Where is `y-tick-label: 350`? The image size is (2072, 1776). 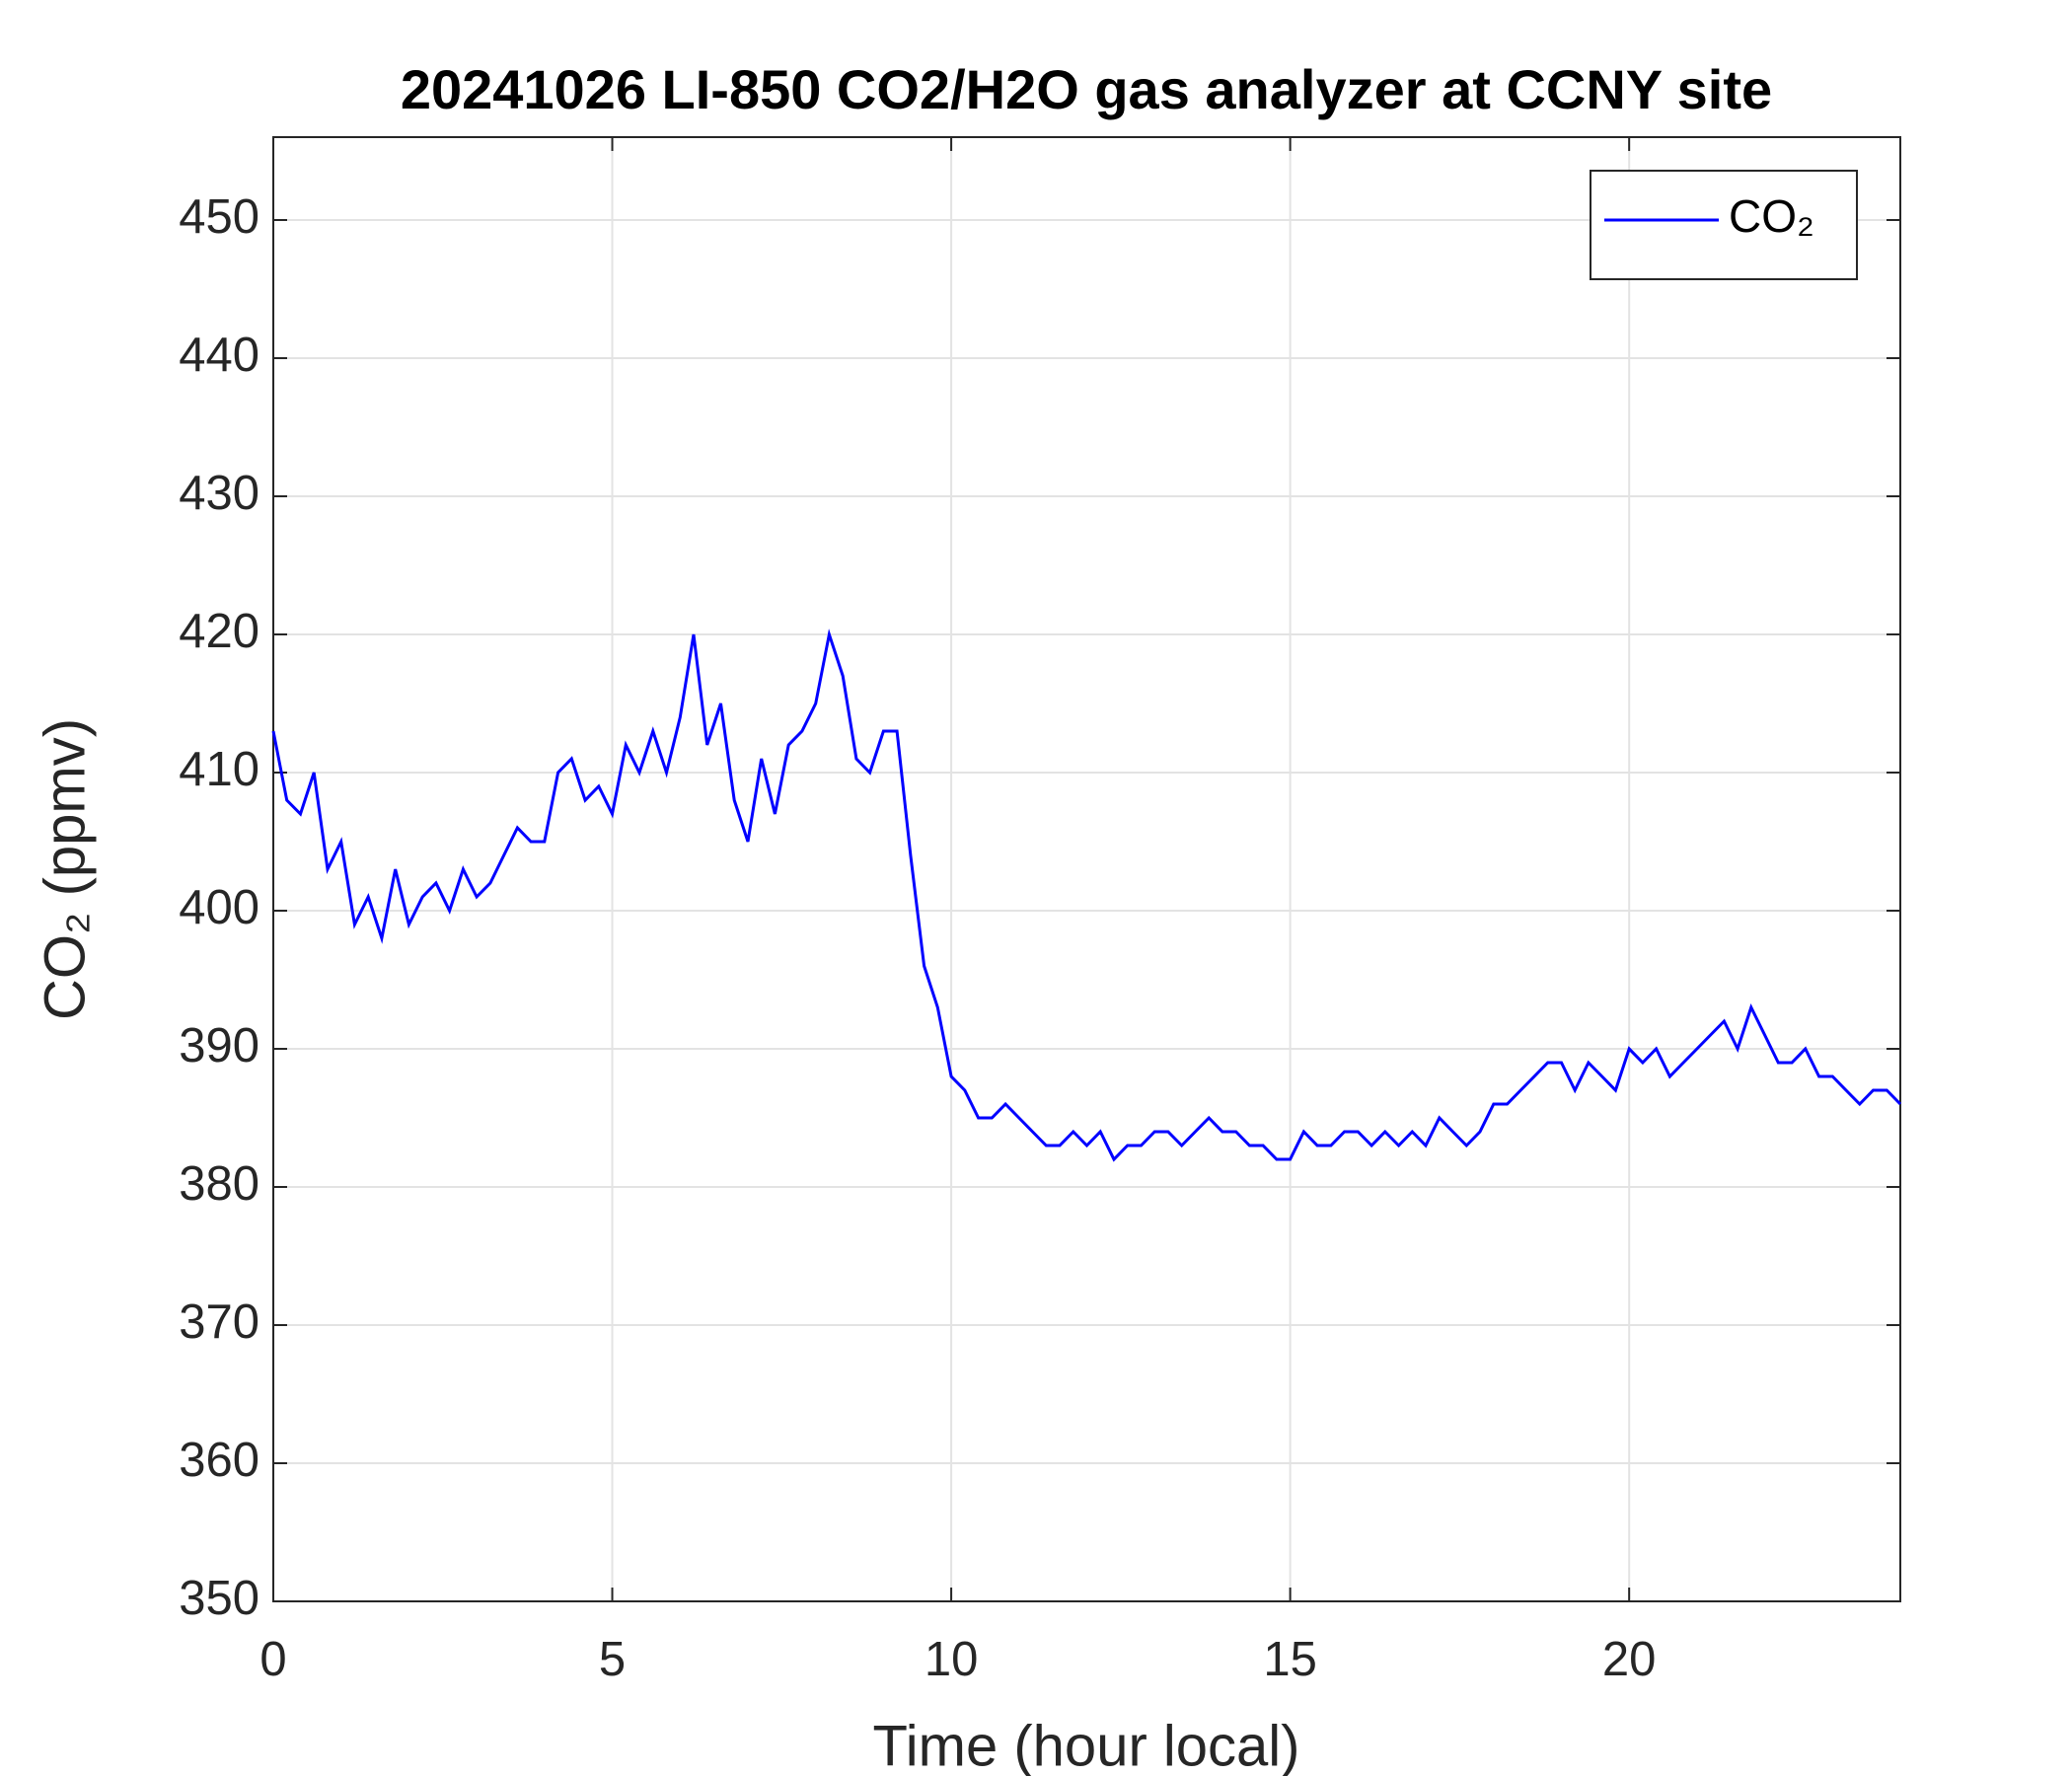 y-tick-label: 350 is located at coordinates (219, 1599).